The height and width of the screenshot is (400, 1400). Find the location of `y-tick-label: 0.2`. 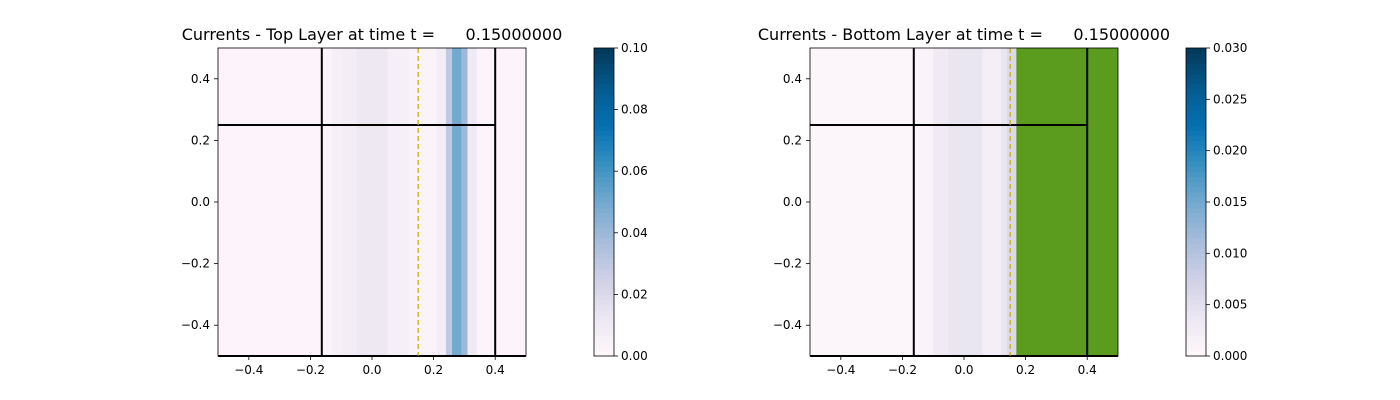

y-tick-label: 0.2 is located at coordinates (792, 140).